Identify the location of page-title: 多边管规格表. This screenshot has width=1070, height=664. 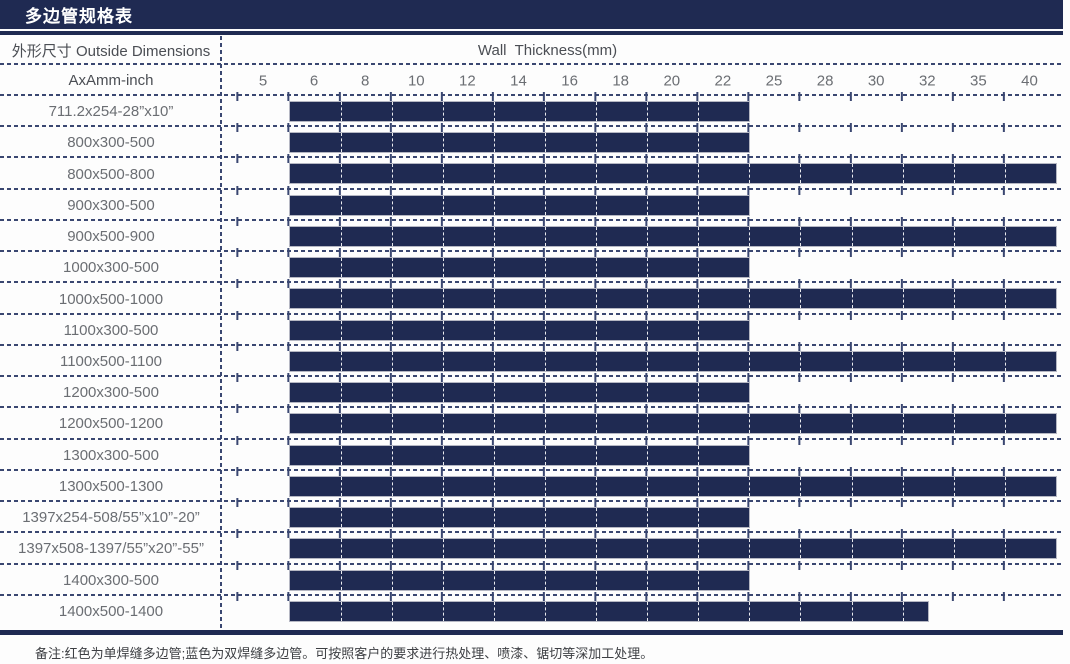
(79, 16).